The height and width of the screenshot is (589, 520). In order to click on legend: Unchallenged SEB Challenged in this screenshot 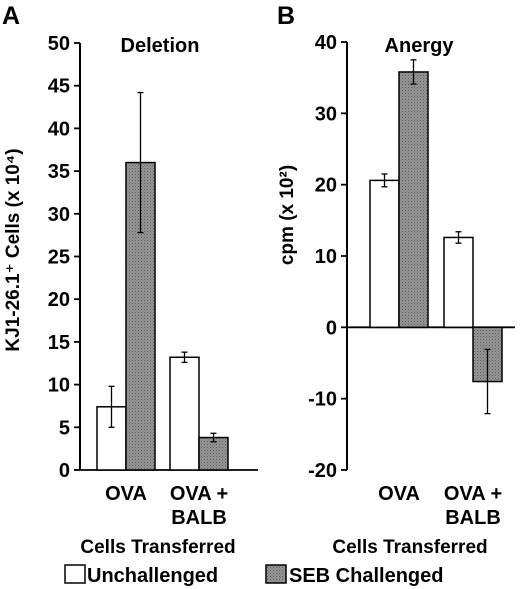, I will do `click(253, 575)`.